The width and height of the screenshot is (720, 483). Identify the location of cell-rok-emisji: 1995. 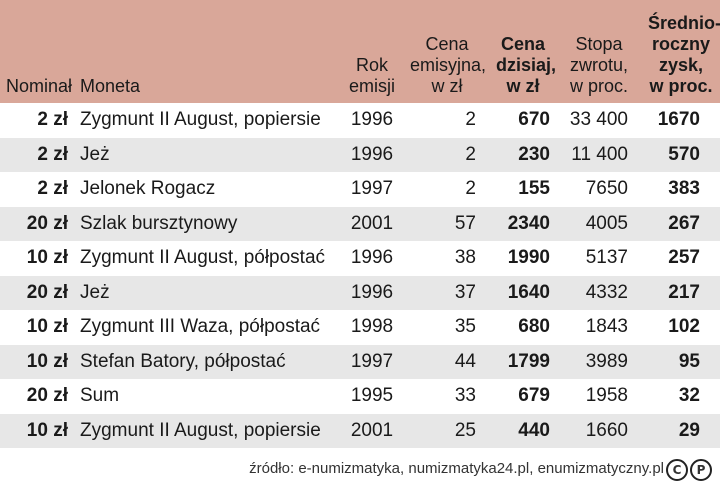
(372, 396).